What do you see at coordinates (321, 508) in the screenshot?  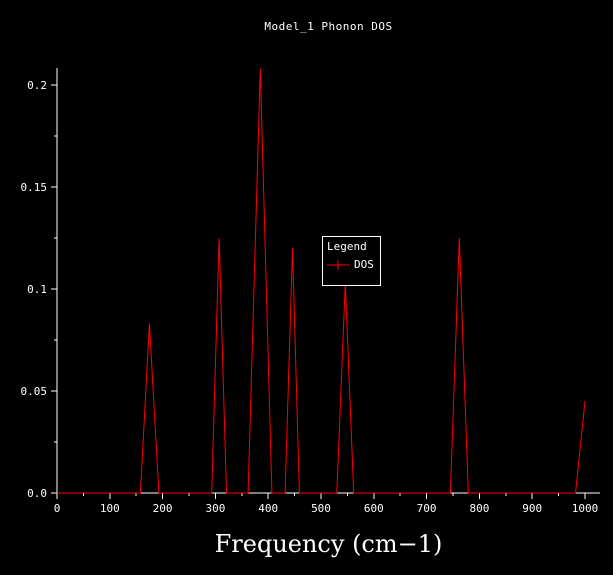 I see `svg-text: 500` at bounding box center [321, 508].